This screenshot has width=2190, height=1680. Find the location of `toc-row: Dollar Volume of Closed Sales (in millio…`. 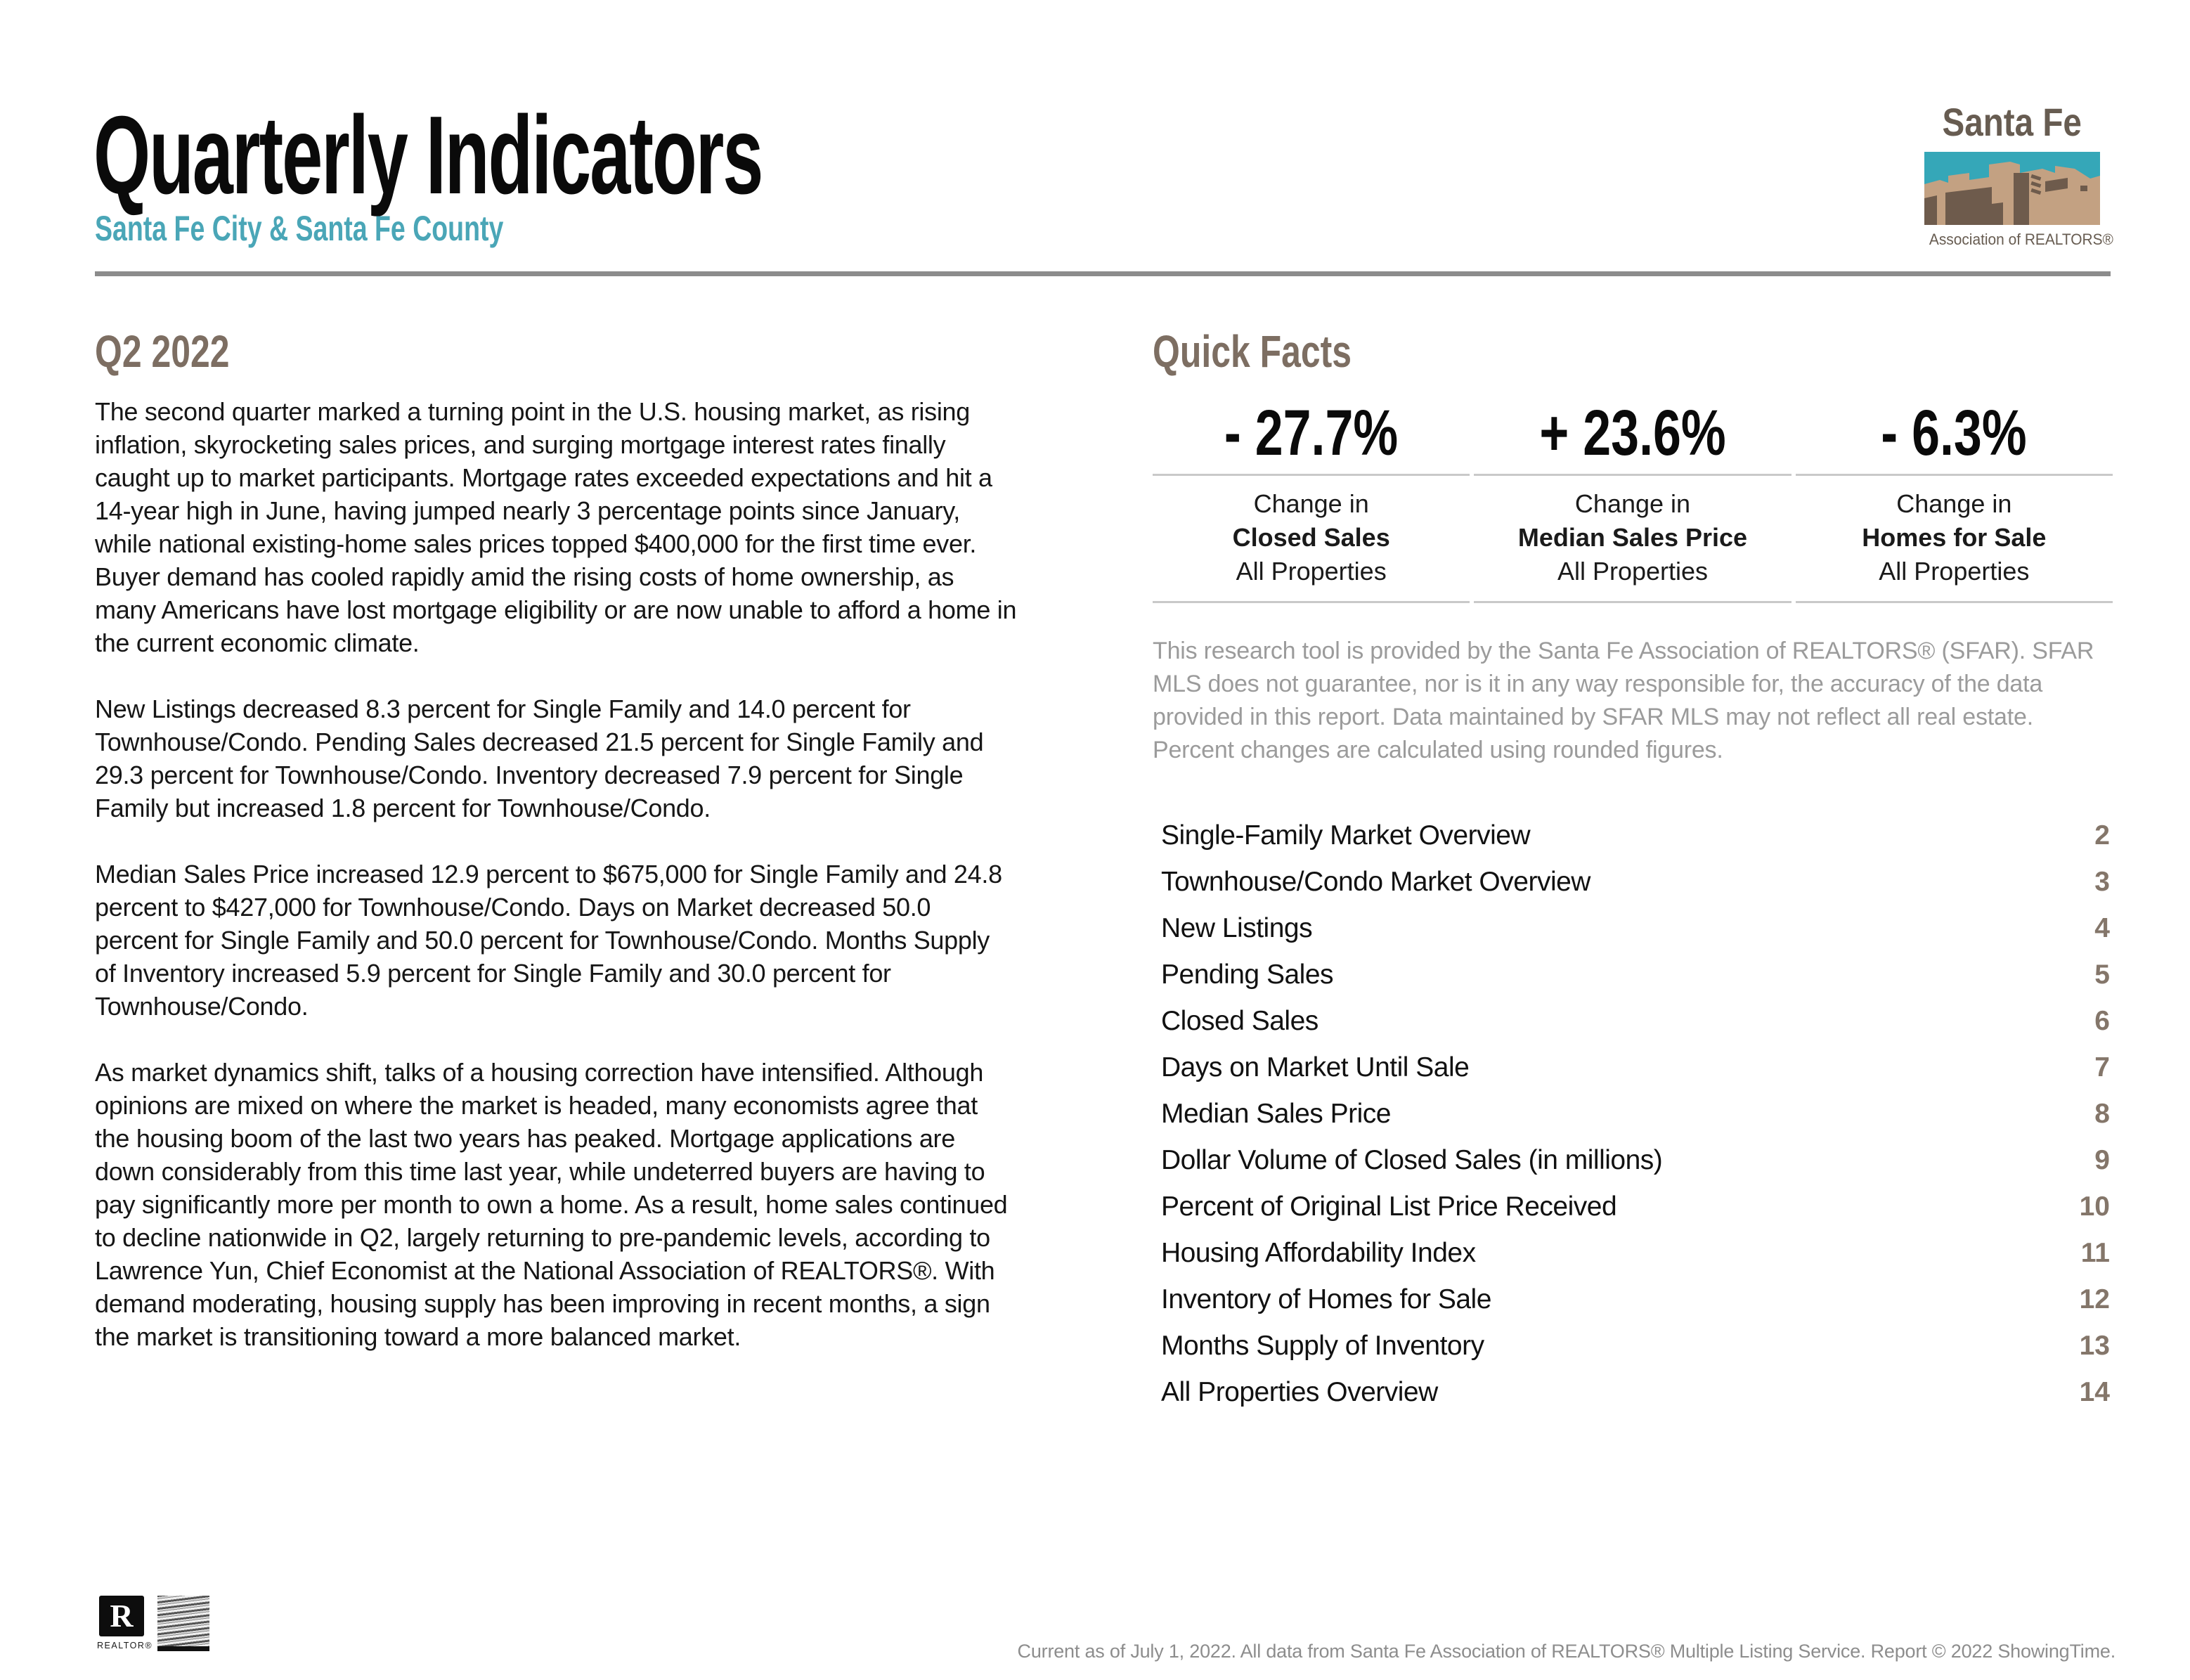

toc-row: Dollar Volume of Closed Sales (in millio… is located at coordinates (1636, 1160).